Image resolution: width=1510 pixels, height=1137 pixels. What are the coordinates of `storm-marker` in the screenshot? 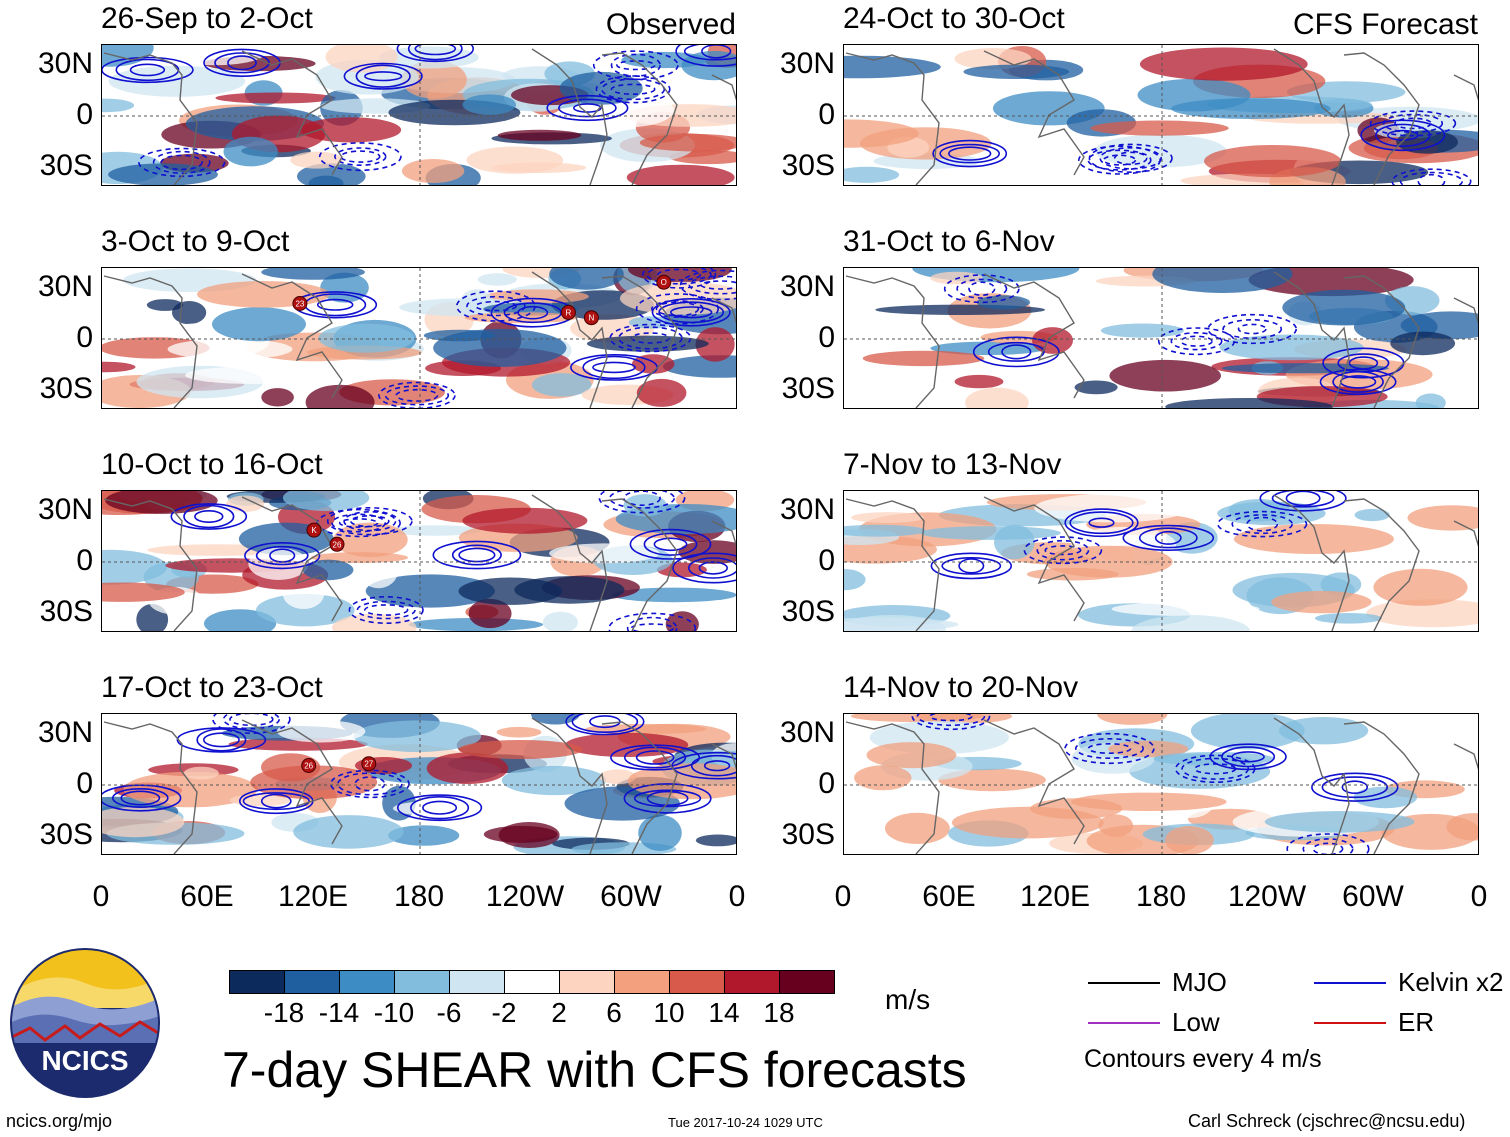 It's located at (568, 312).